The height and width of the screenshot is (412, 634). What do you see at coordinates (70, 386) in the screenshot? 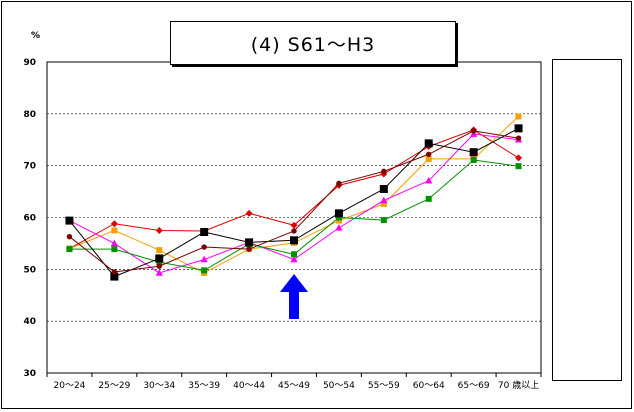
I see `x-tick-label: 20～24` at bounding box center [70, 386].